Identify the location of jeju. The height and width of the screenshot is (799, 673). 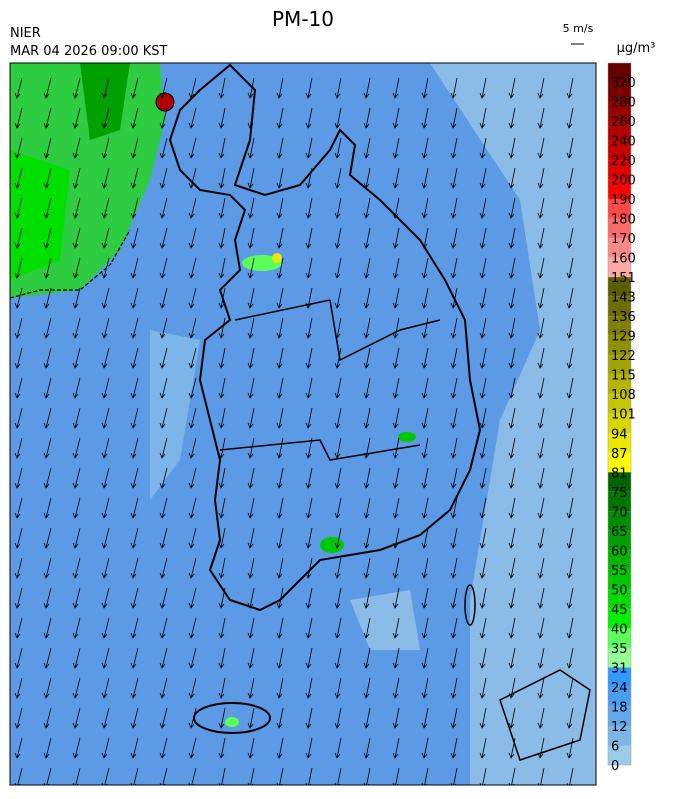
(232, 718).